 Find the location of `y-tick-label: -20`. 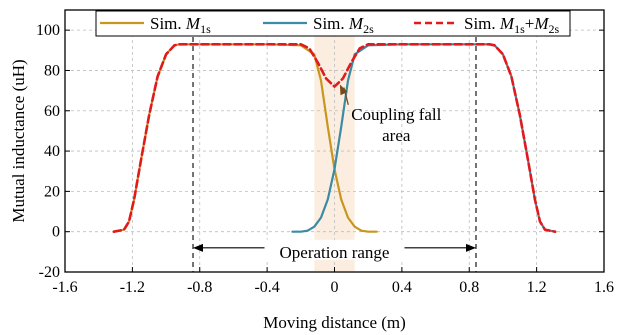

y-tick-label: -20 is located at coordinates (49, 272).